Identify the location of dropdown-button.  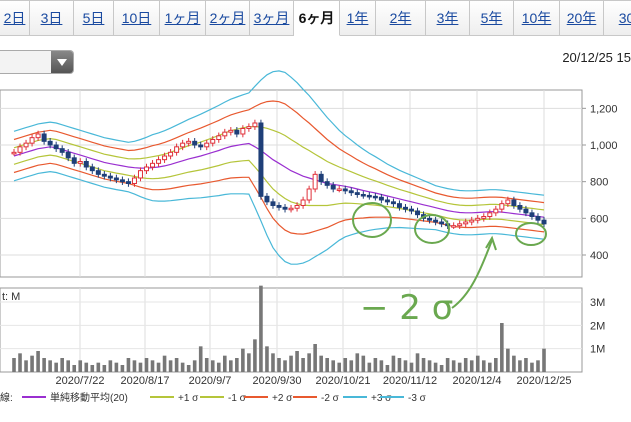
(62, 62).